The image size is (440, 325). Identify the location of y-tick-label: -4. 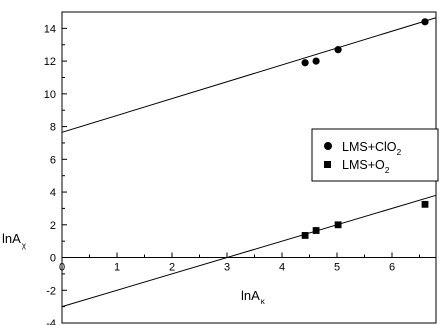
(51, 321).